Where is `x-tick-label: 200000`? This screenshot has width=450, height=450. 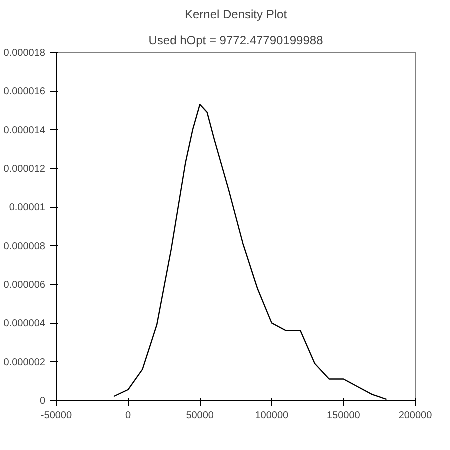 x-tick-label: 200000 is located at coordinates (415, 416).